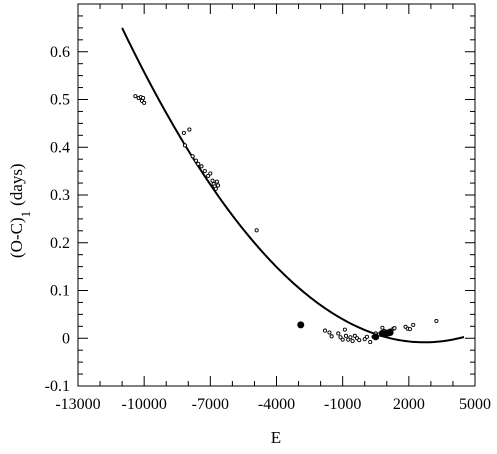  What do you see at coordinates (16, 237) in the screenshot?
I see `y-axis-title-main: (O-C)` at bounding box center [16, 237].